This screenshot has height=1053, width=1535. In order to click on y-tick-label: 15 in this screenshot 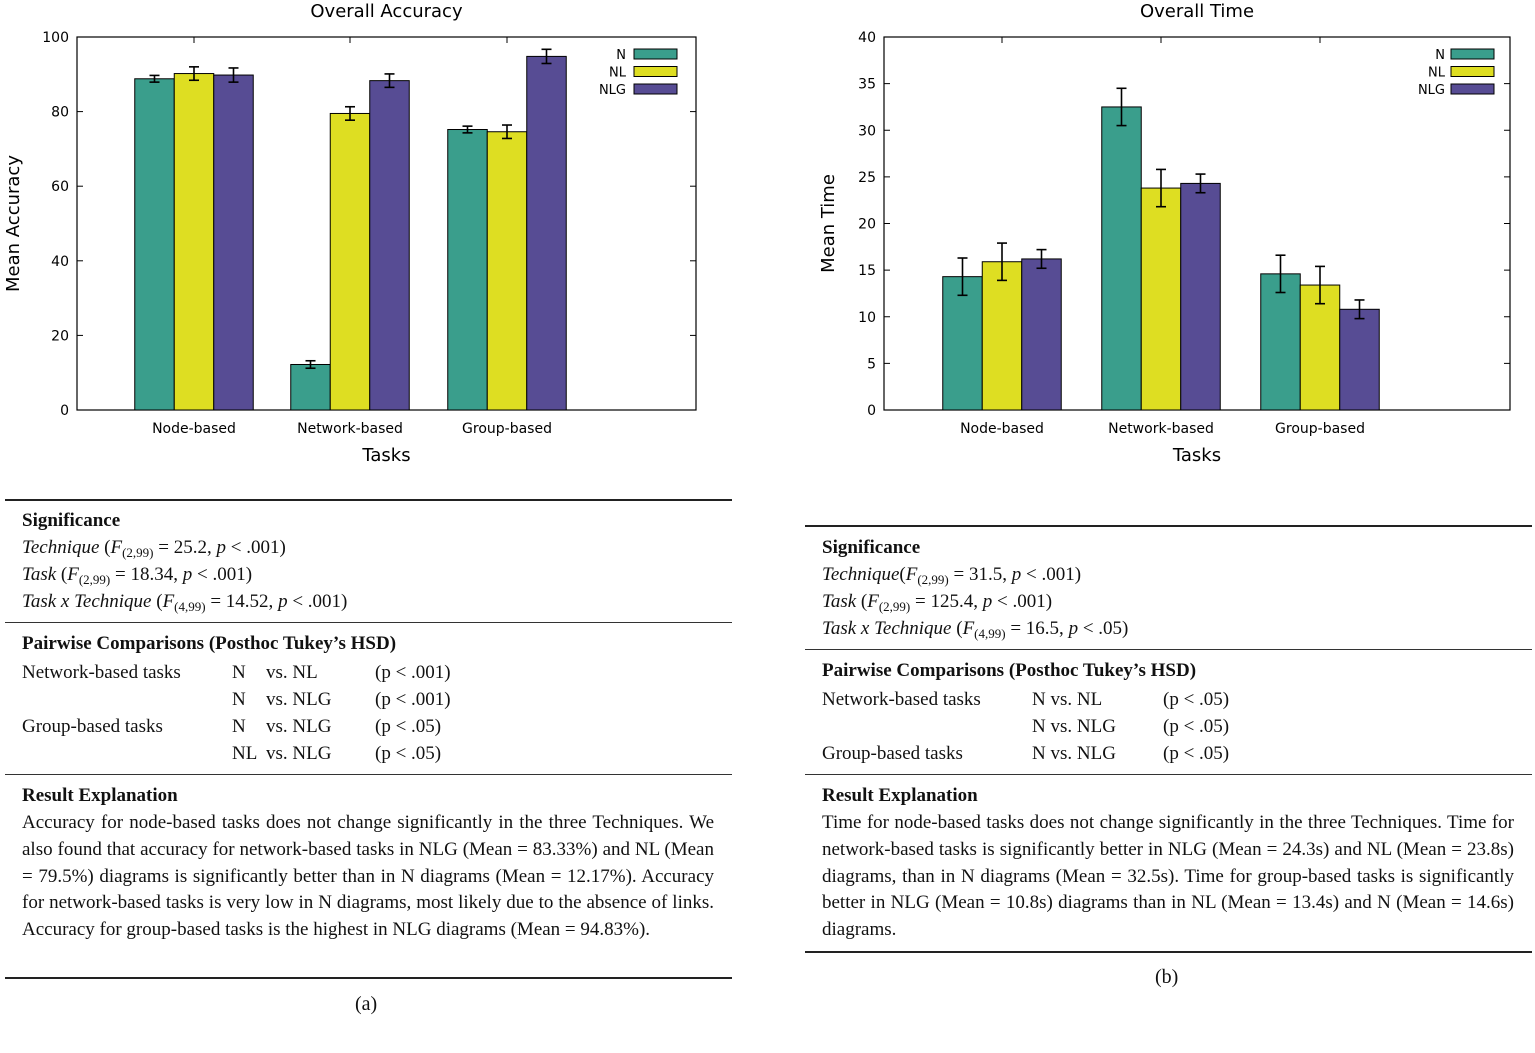, I will do `click(867, 271)`.